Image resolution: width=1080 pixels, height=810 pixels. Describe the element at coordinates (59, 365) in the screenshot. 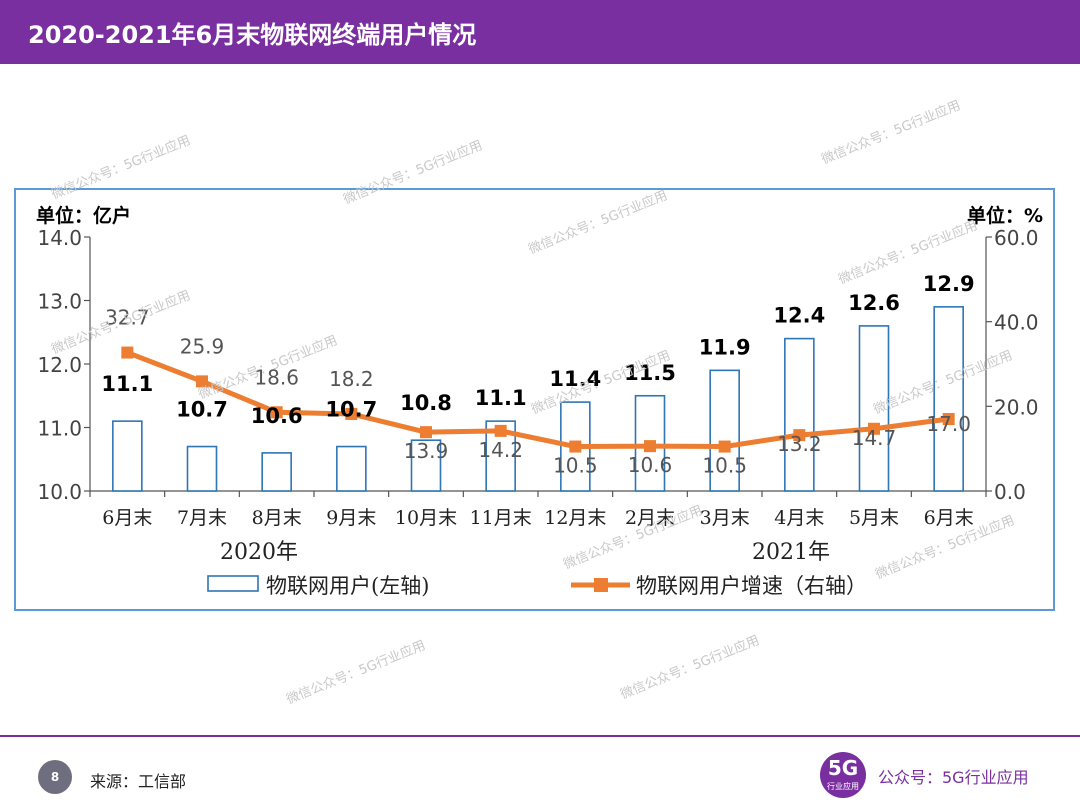

I see `left-tick-label: 12.0` at that location.